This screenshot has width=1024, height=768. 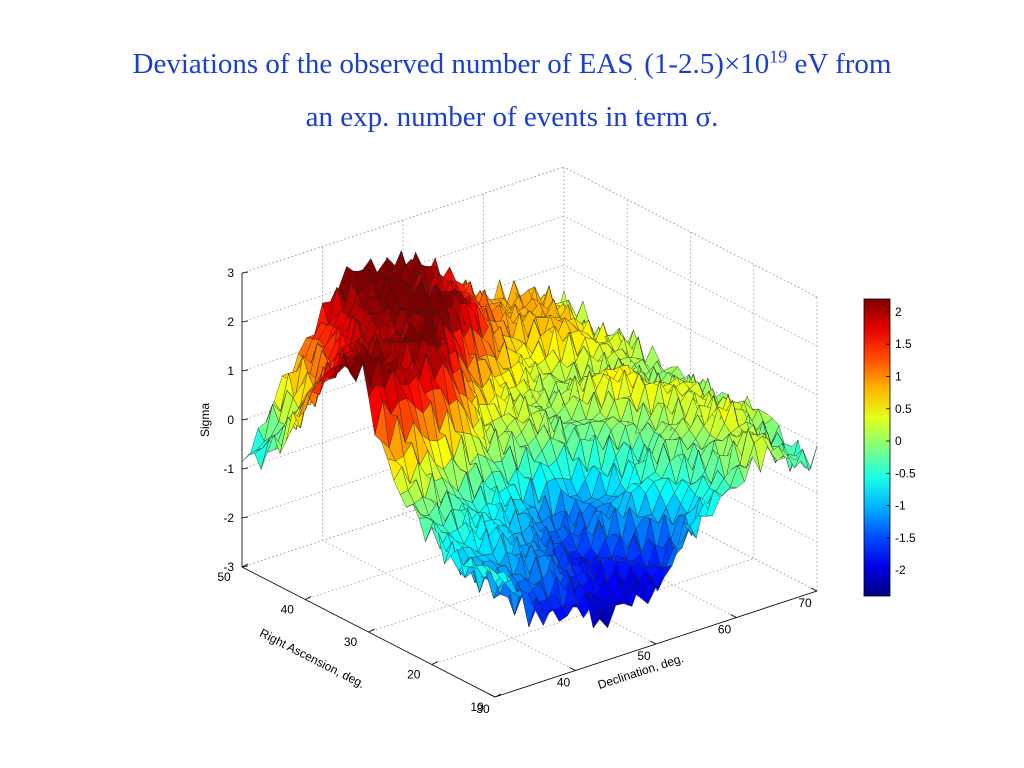 I want to click on y-tick-label: 30, so click(x=351, y=642).